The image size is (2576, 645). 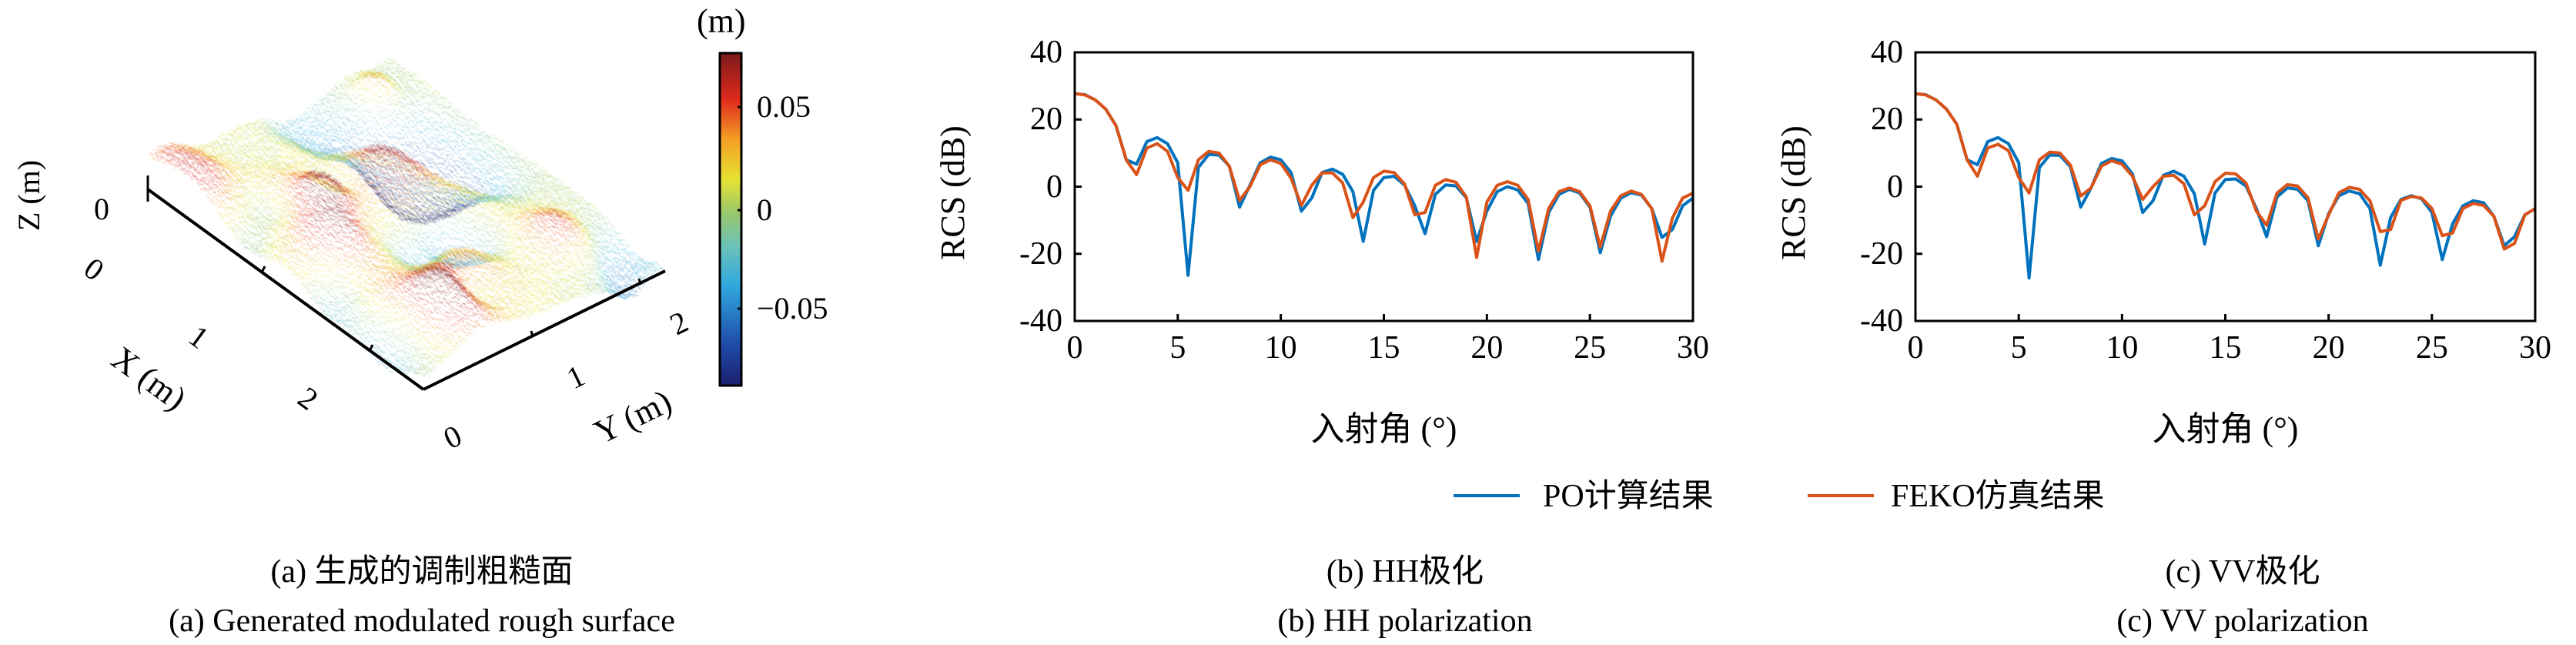 What do you see at coordinates (422, 621) in the screenshot?
I see `caption-a-en: (a) Generated modulated rough surface` at bounding box center [422, 621].